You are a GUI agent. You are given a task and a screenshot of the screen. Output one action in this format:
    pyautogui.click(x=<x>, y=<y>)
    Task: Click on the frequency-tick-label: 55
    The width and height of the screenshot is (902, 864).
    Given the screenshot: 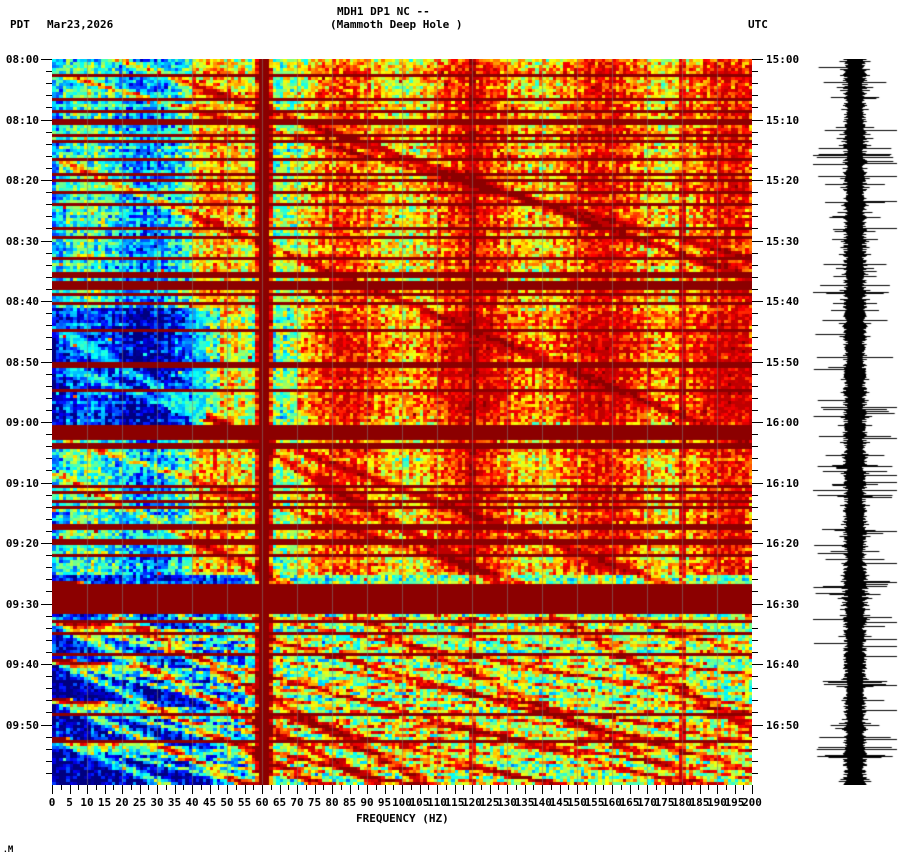 What is the action you would take?
    pyautogui.click(x=244, y=802)
    